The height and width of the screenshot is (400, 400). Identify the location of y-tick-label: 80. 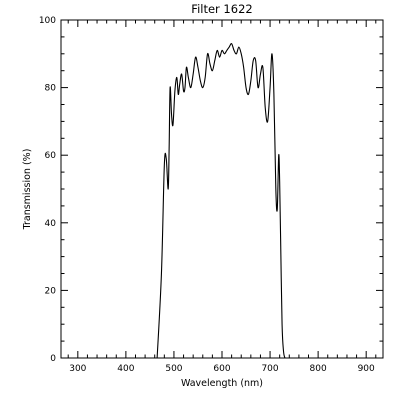
(51, 89).